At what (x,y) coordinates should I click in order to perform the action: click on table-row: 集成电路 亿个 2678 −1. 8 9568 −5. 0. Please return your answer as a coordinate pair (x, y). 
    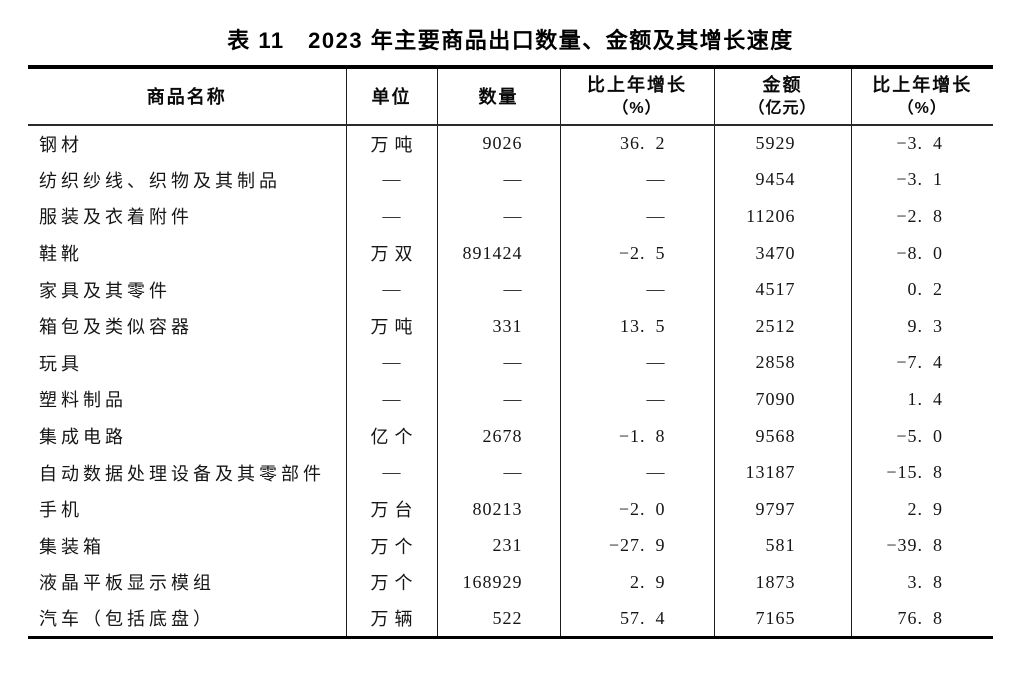
    Looking at the image, I should click on (510, 436).